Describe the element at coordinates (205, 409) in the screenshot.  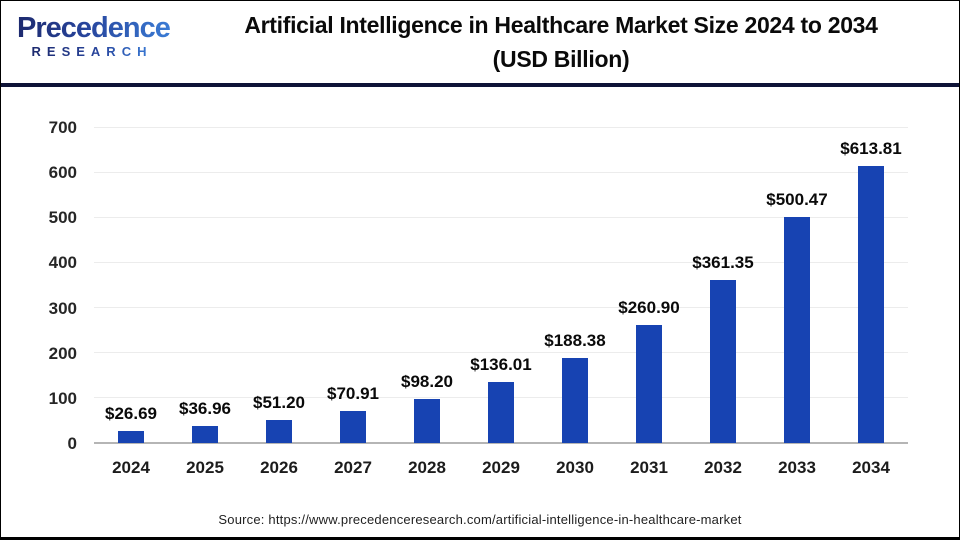
I see `bar-value-2025: $36.96` at that location.